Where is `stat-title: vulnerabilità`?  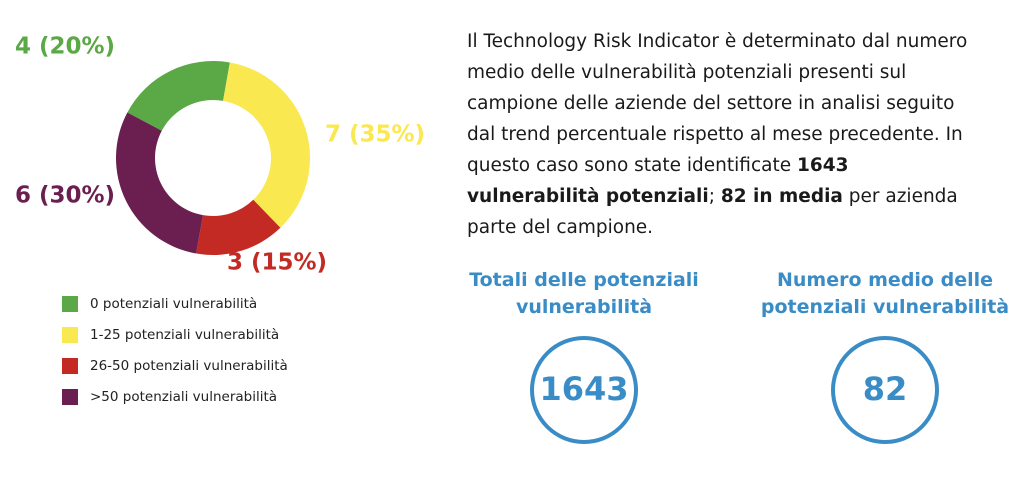
stat-title: vulnerabilità is located at coordinates (584, 307).